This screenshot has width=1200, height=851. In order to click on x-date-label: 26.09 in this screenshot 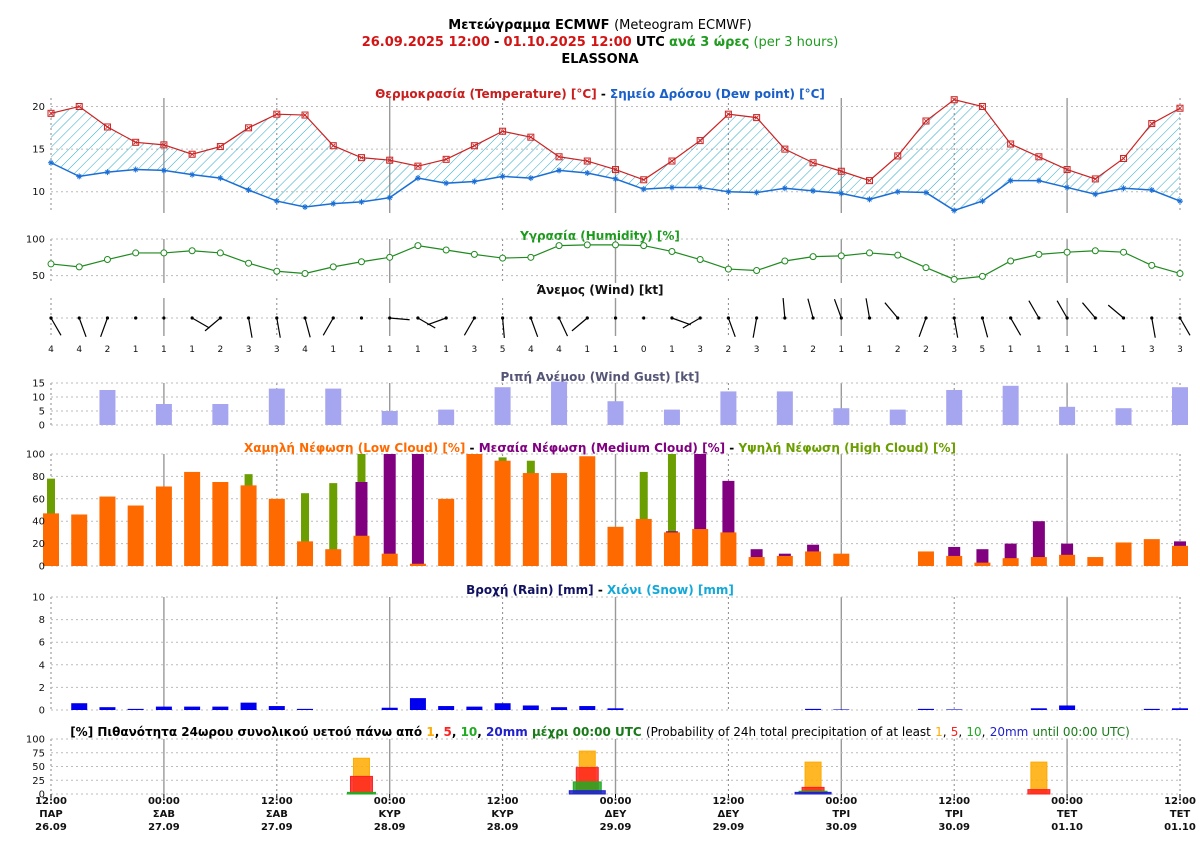, I will do `click(51, 827)`.